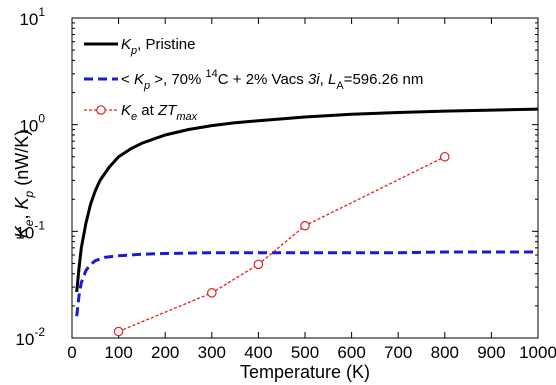 The height and width of the screenshot is (385, 556). What do you see at coordinates (258, 352) in the screenshot?
I see `x-tick-label: 400` at bounding box center [258, 352].